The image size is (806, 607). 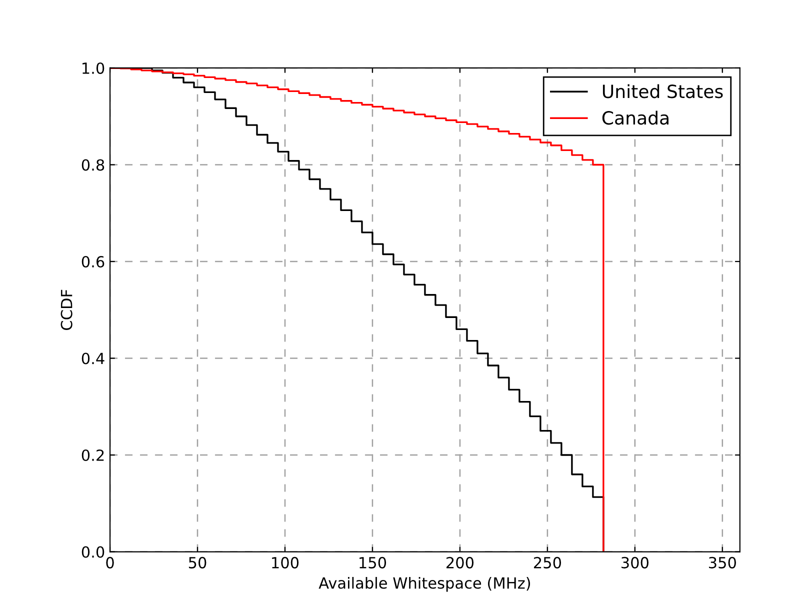 What do you see at coordinates (722, 562) in the screenshot?
I see `x-tick-label: 350` at bounding box center [722, 562].